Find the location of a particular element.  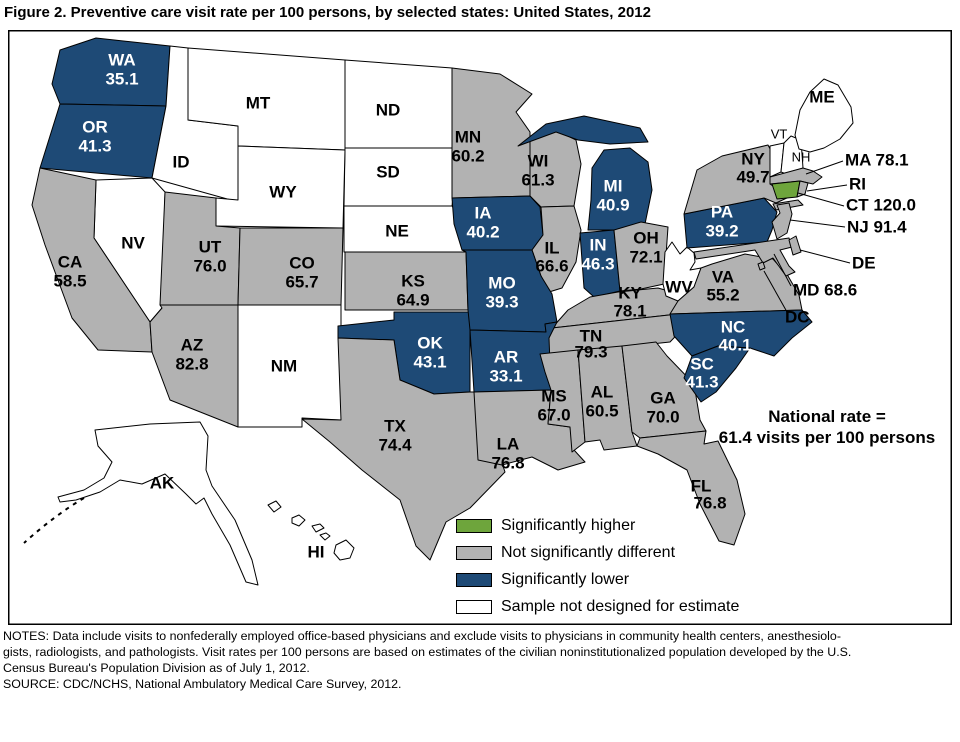

state-value-ms: 67.0 is located at coordinates (553, 415).